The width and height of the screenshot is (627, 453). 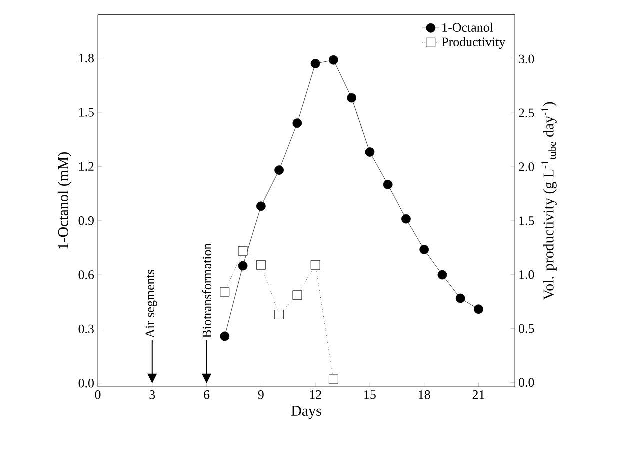 I want to click on x-tick-label: 12, so click(x=316, y=395).